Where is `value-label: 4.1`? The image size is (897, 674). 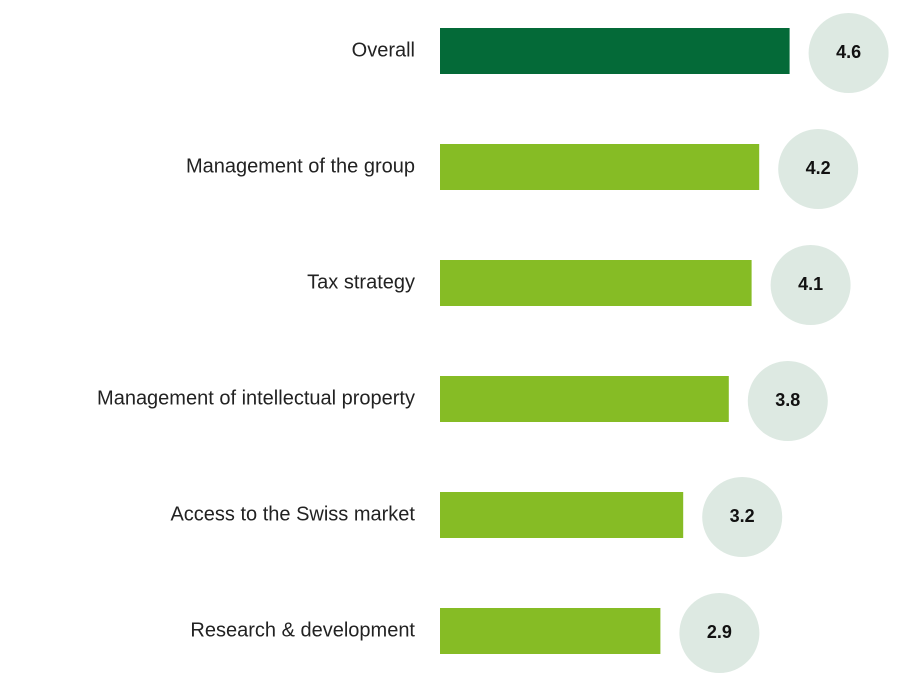 value-label: 4.1 is located at coordinates (810, 284).